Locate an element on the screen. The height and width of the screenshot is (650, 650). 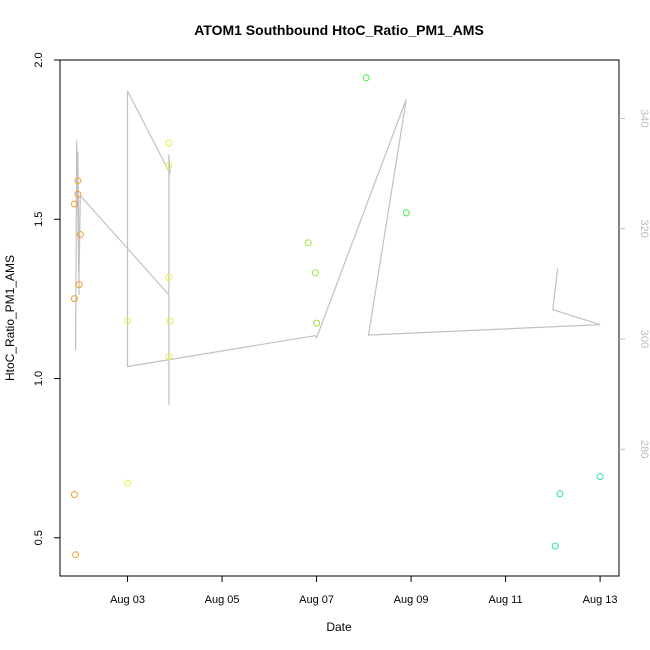
x-axis-label: Date is located at coordinates (339, 627).